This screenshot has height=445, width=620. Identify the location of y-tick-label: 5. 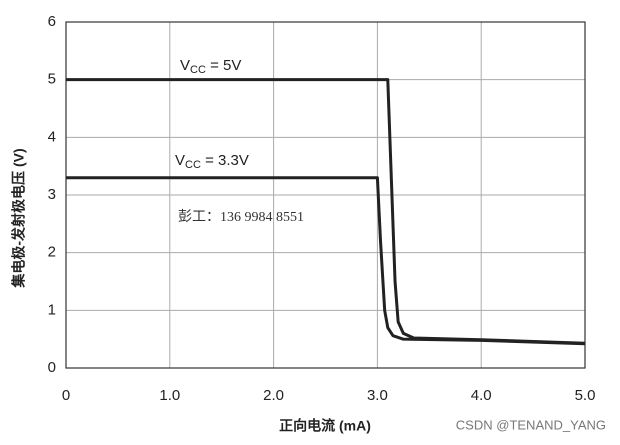
(52, 79).